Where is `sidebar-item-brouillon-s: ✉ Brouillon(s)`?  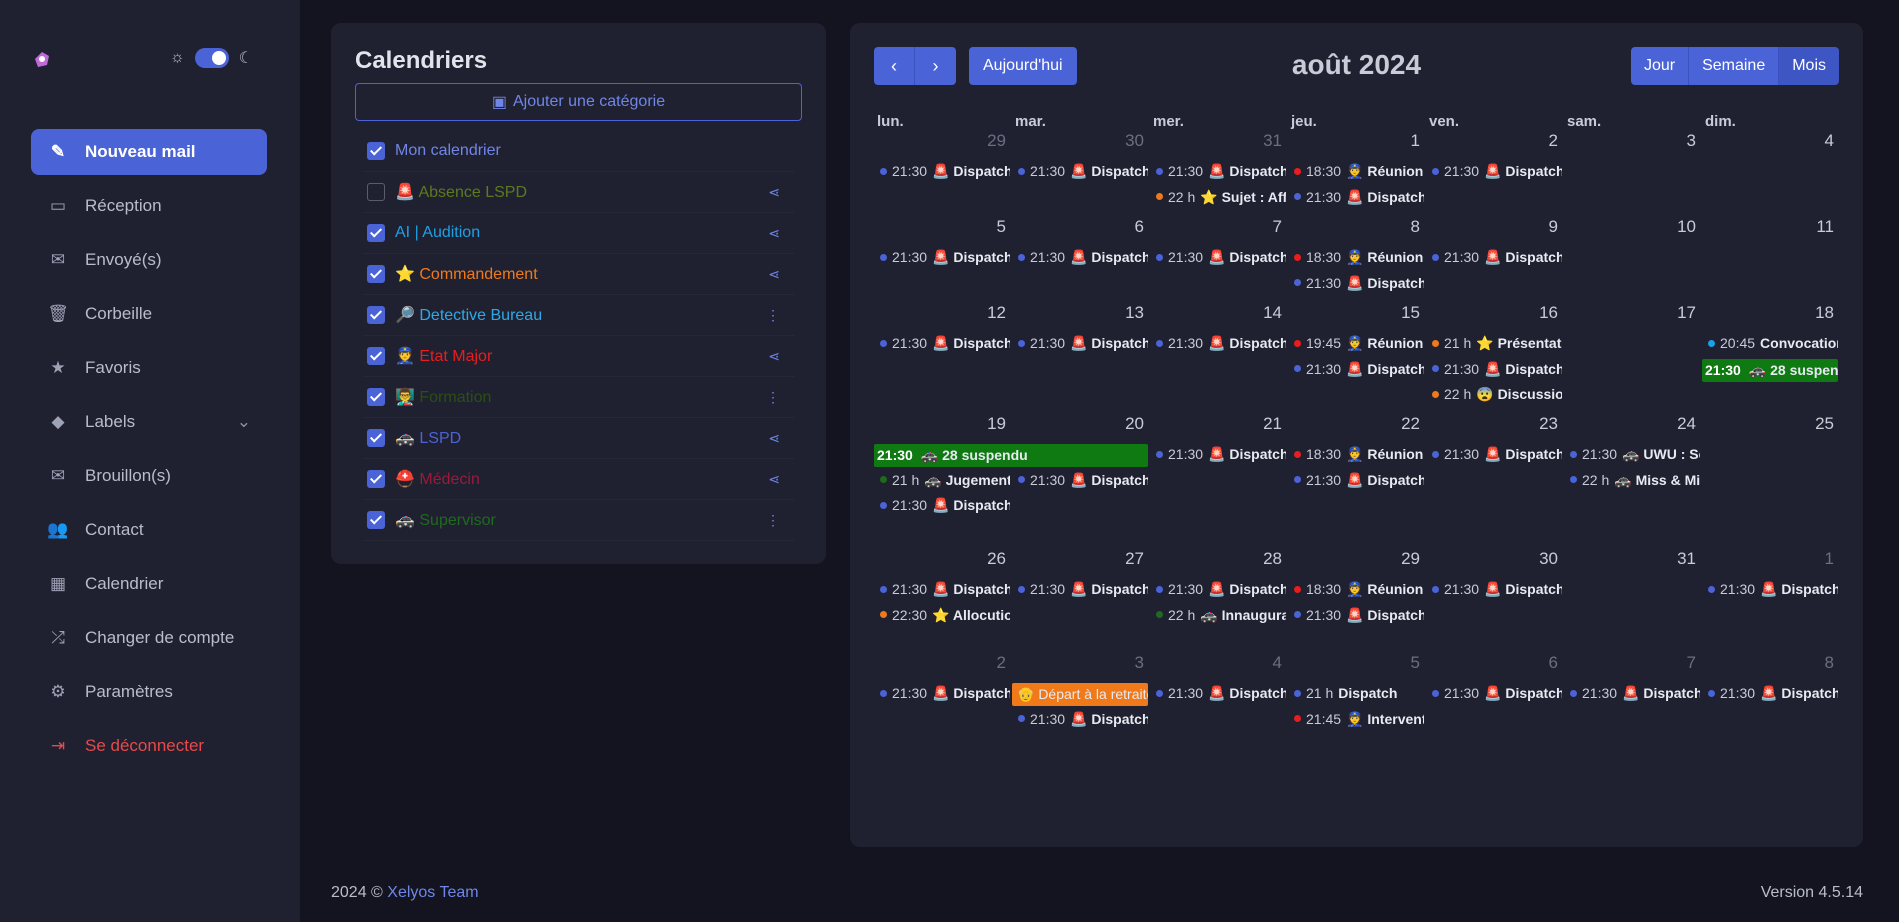 sidebar-item-brouillon-s: ✉ Brouillon(s) is located at coordinates (149, 476).